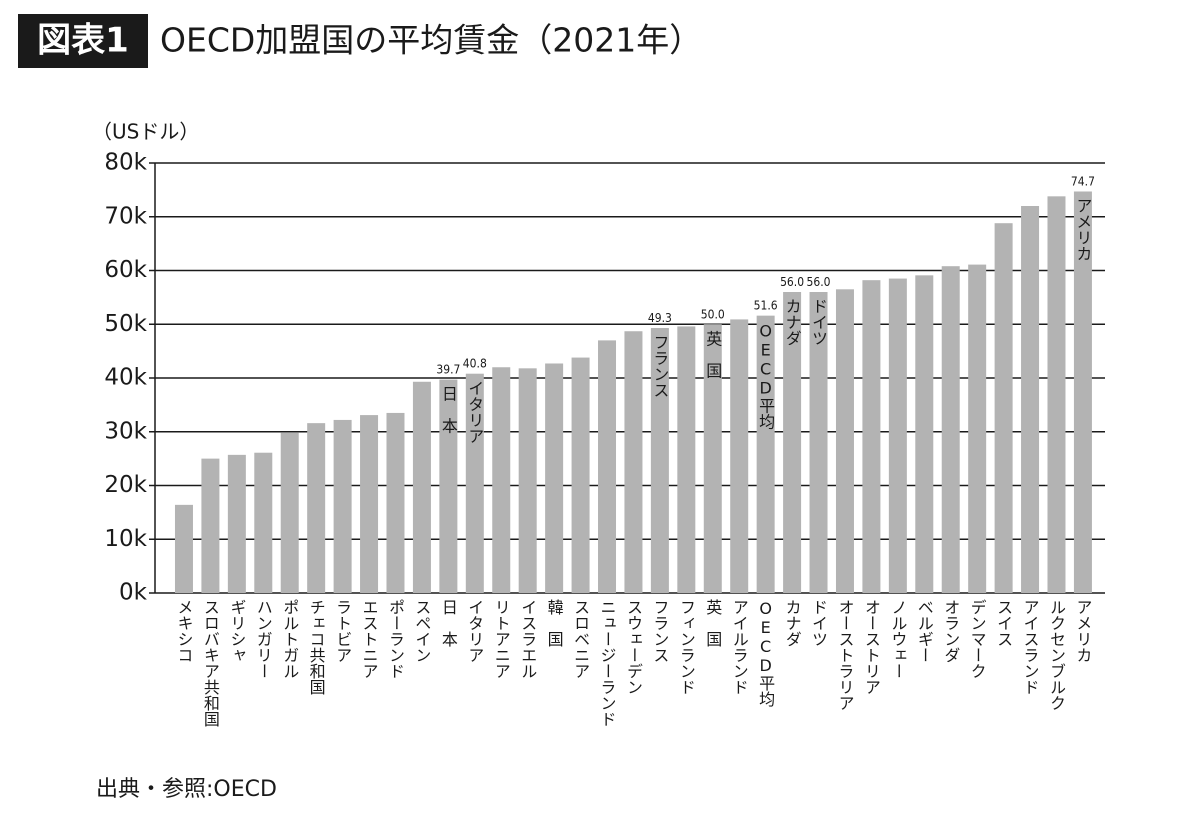 This screenshot has height=825, width=1200. What do you see at coordinates (210, 663) in the screenshot?
I see `x-tick-label: スロバキア共和国` at bounding box center [210, 663].